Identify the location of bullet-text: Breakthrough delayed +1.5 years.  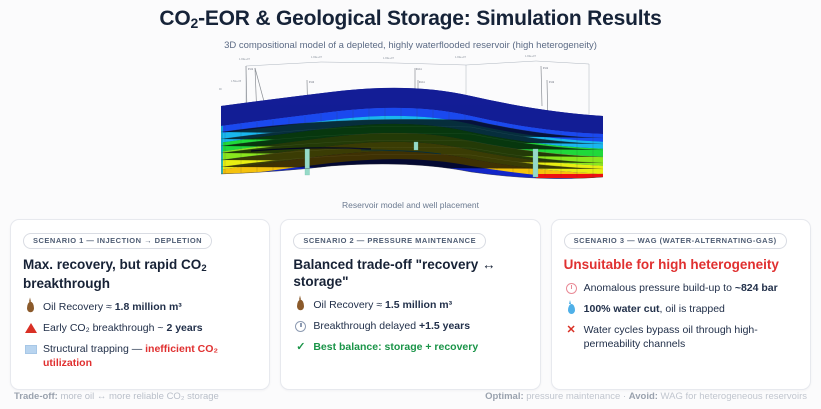
(420, 326).